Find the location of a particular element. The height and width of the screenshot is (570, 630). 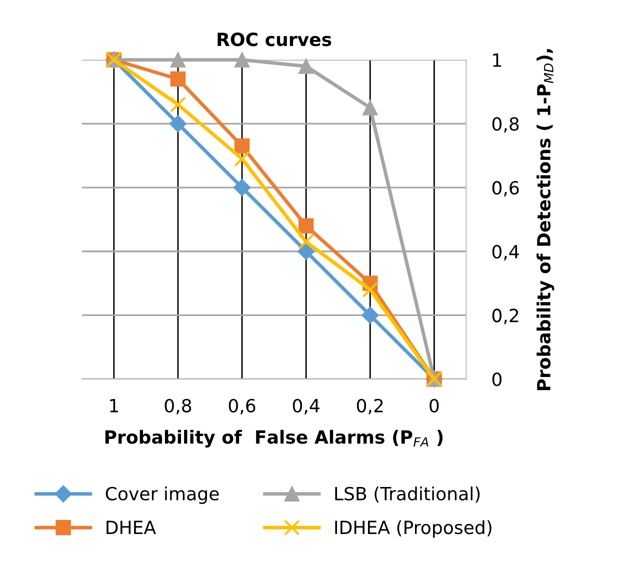

x-tick-label: 0 is located at coordinates (434, 405).